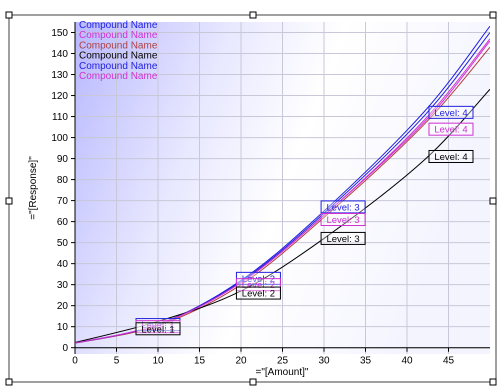 The height and width of the screenshot is (392, 497). Describe the element at coordinates (59, 138) in the screenshot. I see `y-tick-label: 100` at that location.